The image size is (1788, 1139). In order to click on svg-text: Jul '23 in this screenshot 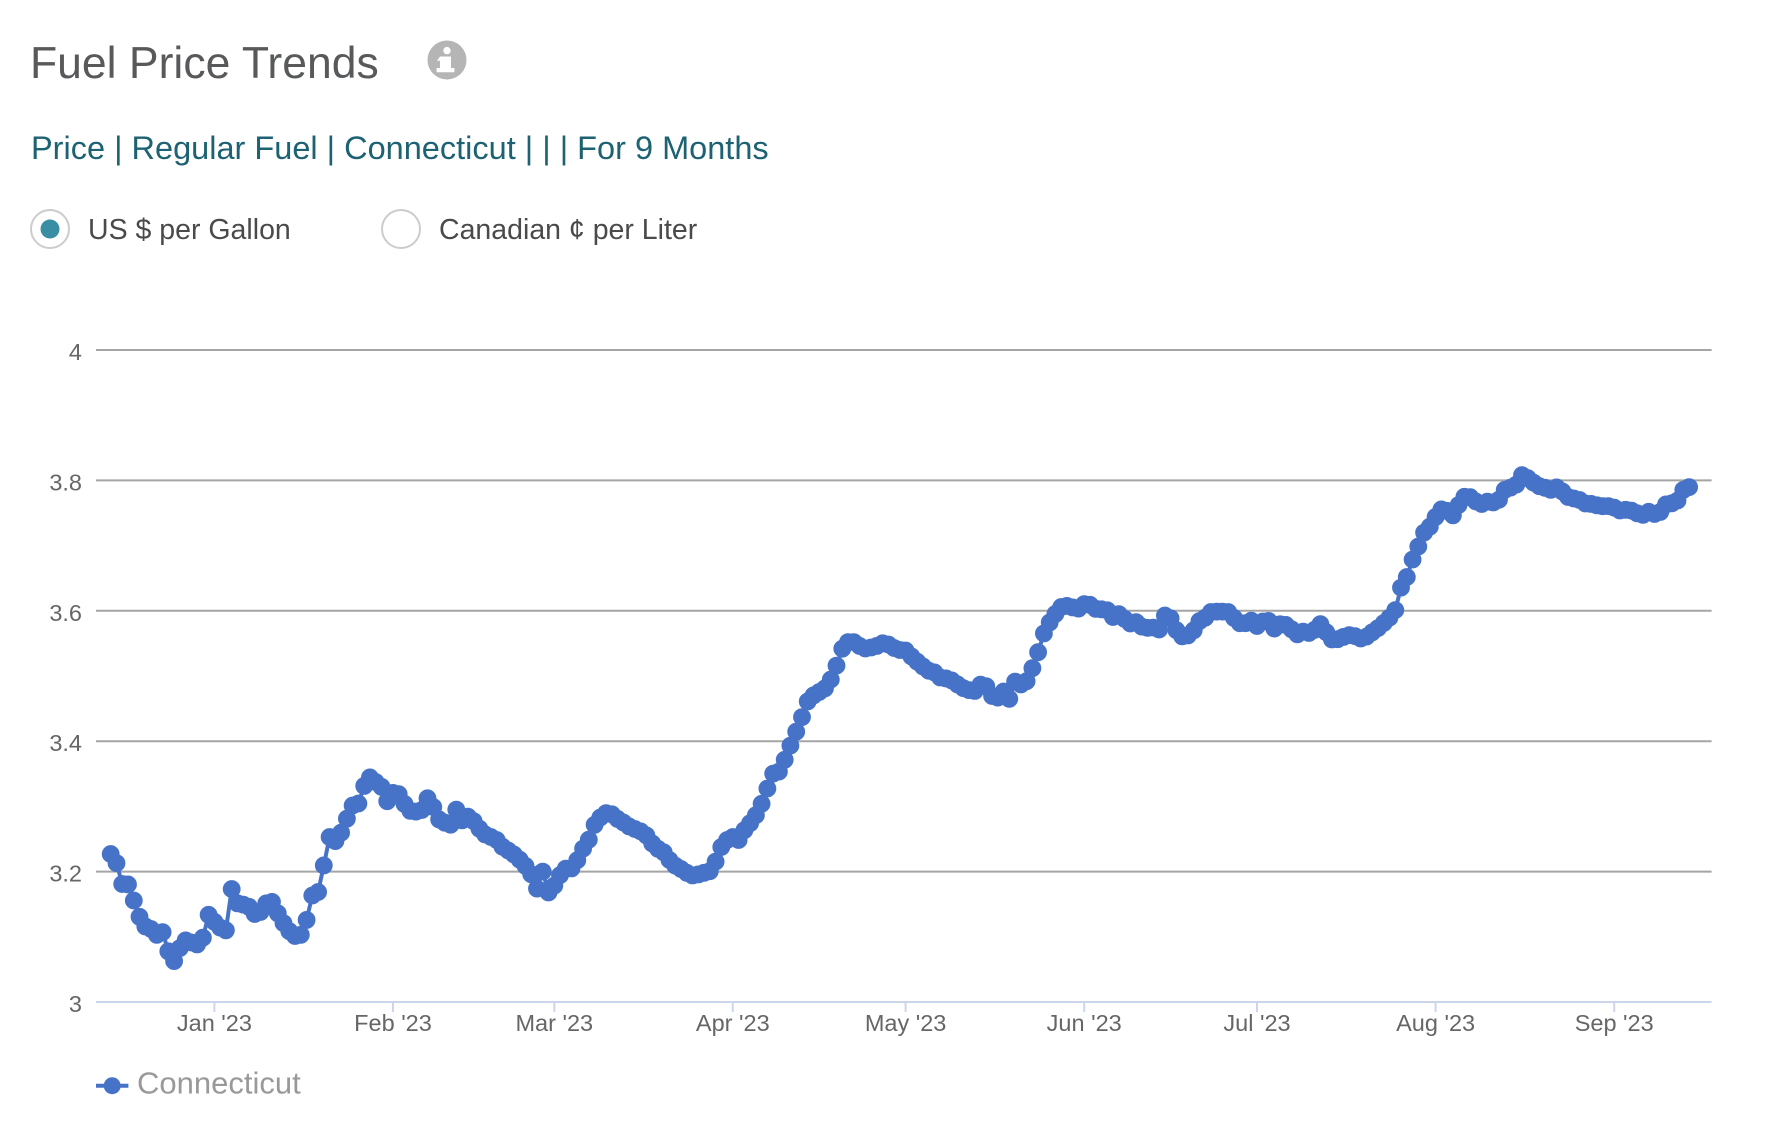, I will do `click(1256, 1023)`.